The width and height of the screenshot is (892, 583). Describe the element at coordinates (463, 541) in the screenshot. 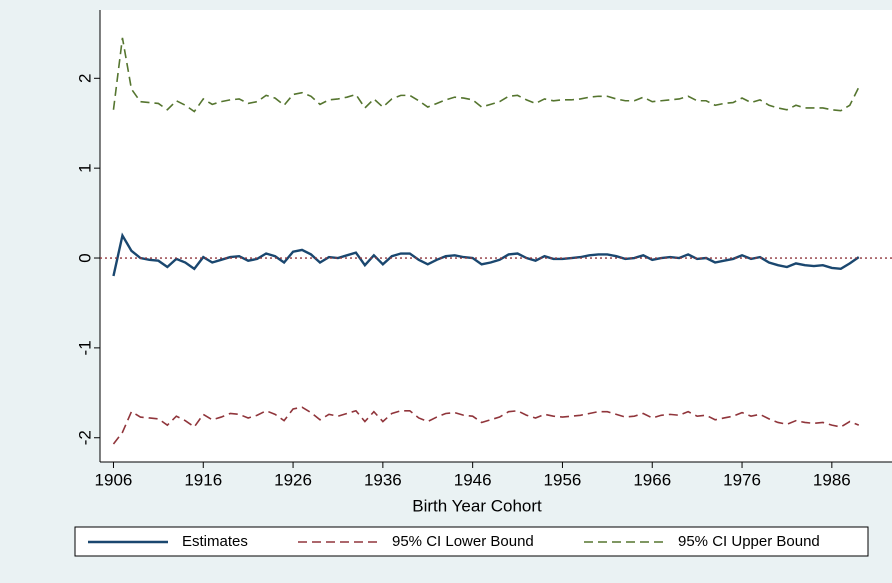

I see `legend-label: 95% CI Lower Bound` at that location.